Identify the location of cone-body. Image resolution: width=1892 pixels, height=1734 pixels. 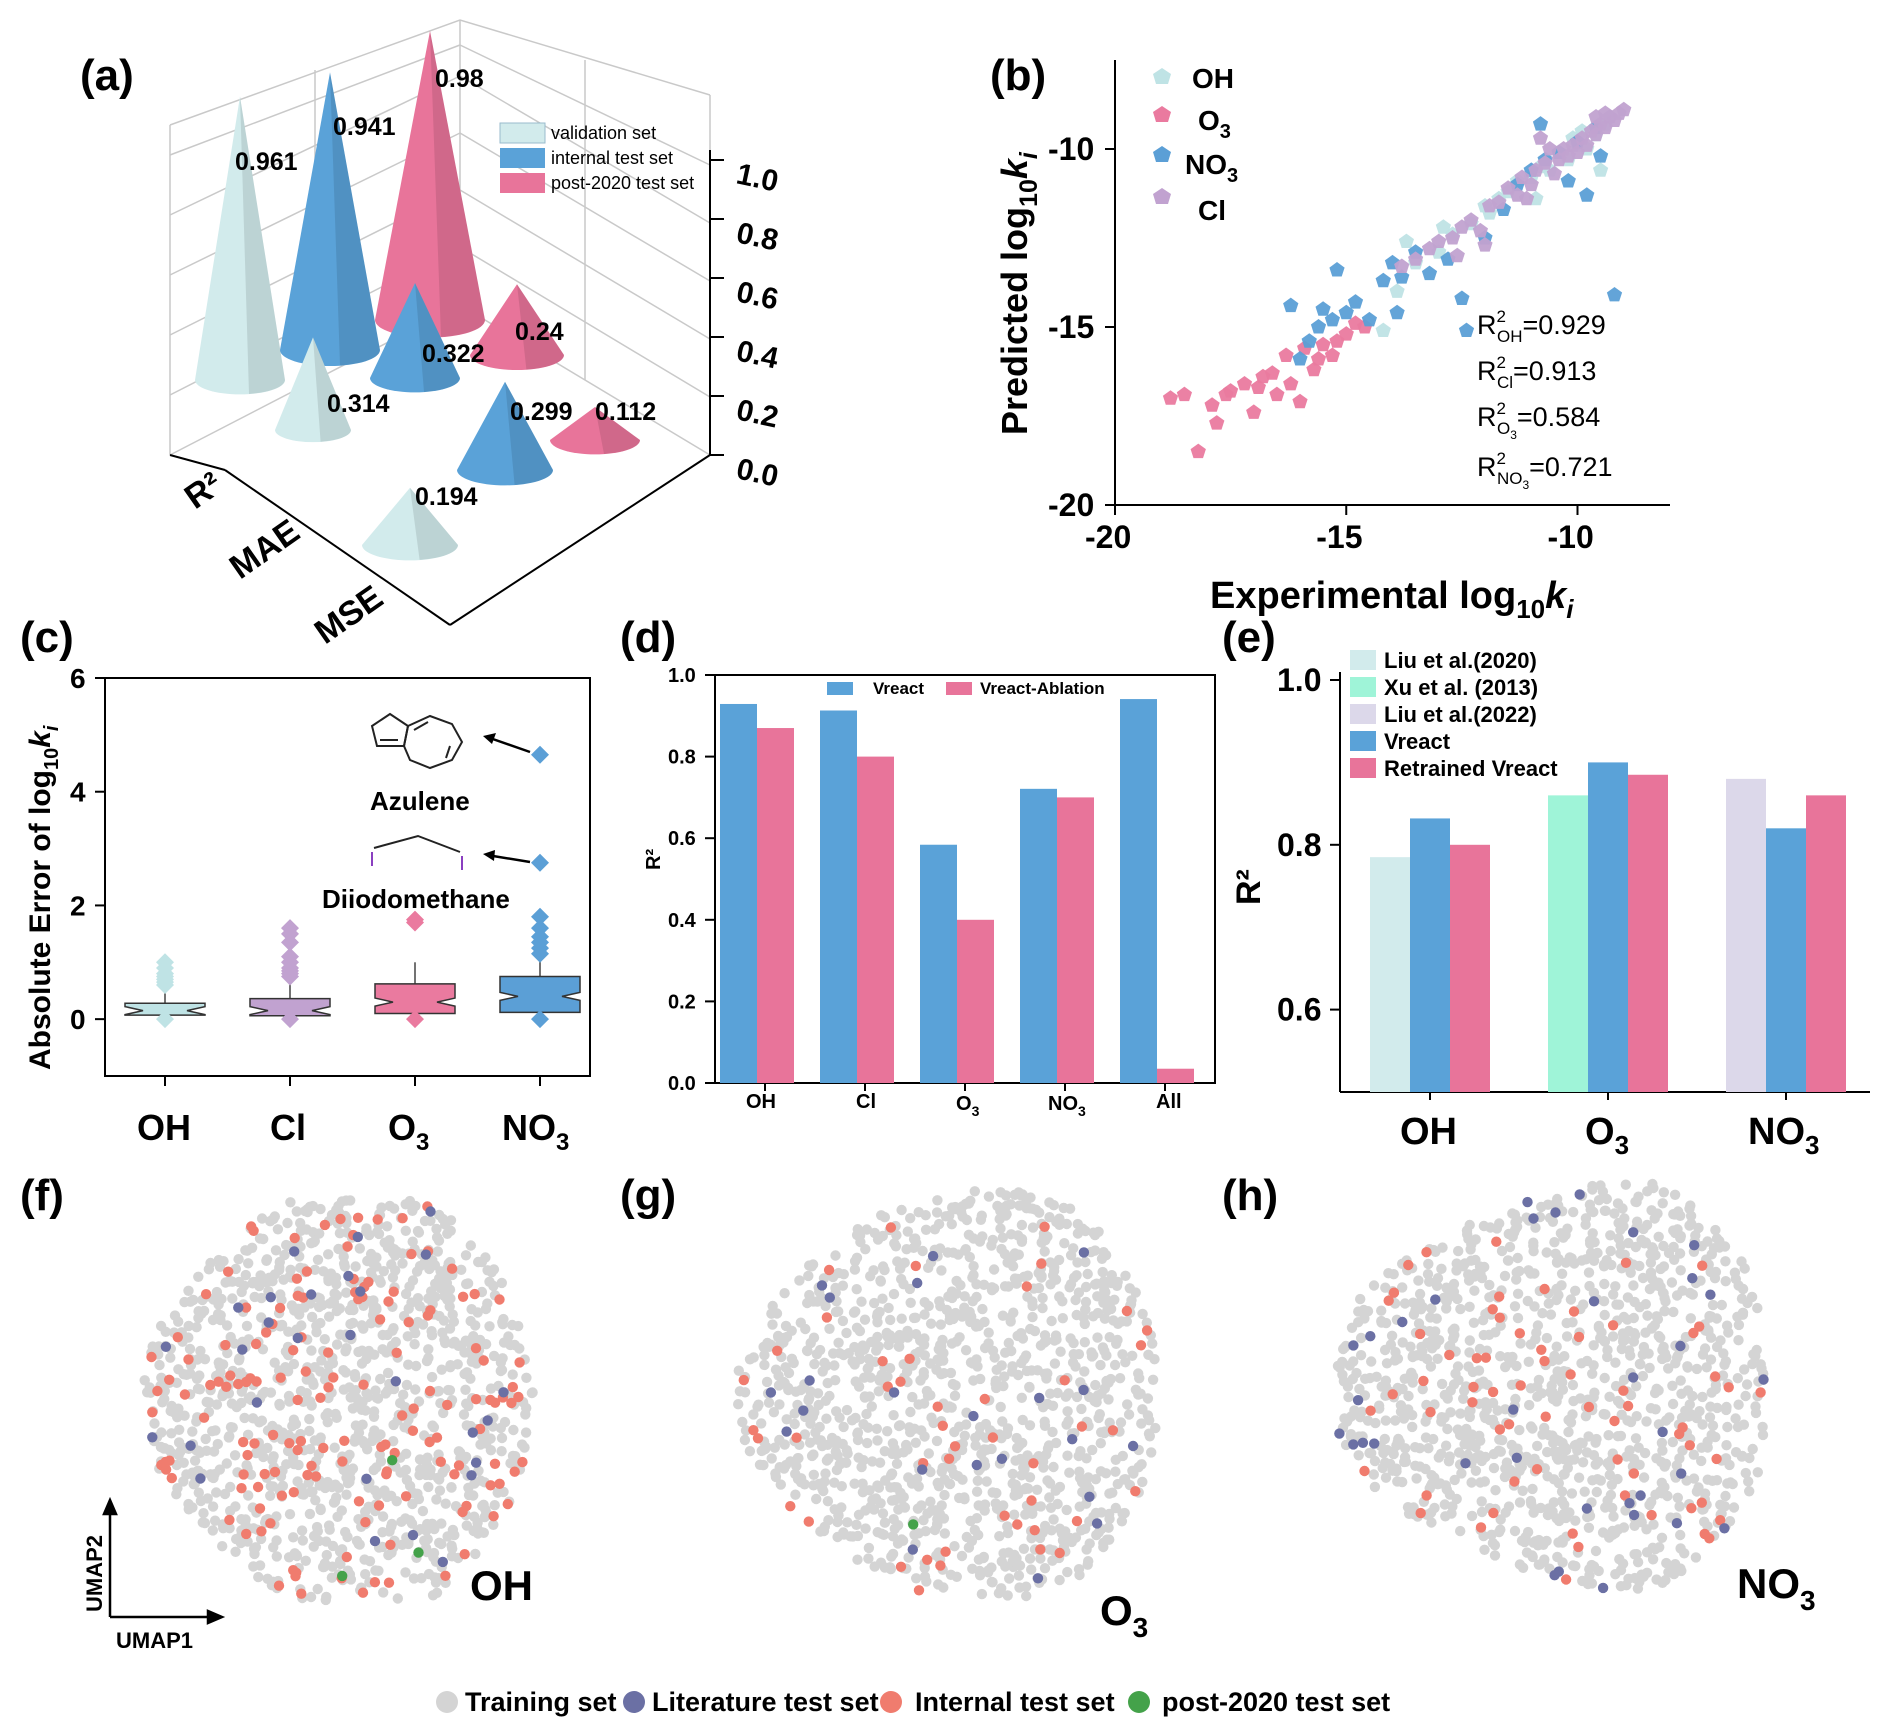
(410, 524).